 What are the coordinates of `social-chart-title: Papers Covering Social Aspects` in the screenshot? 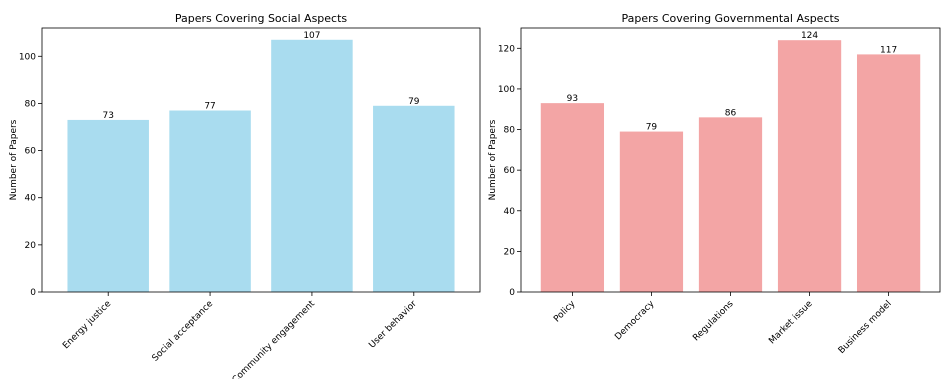 It's located at (261, 18).